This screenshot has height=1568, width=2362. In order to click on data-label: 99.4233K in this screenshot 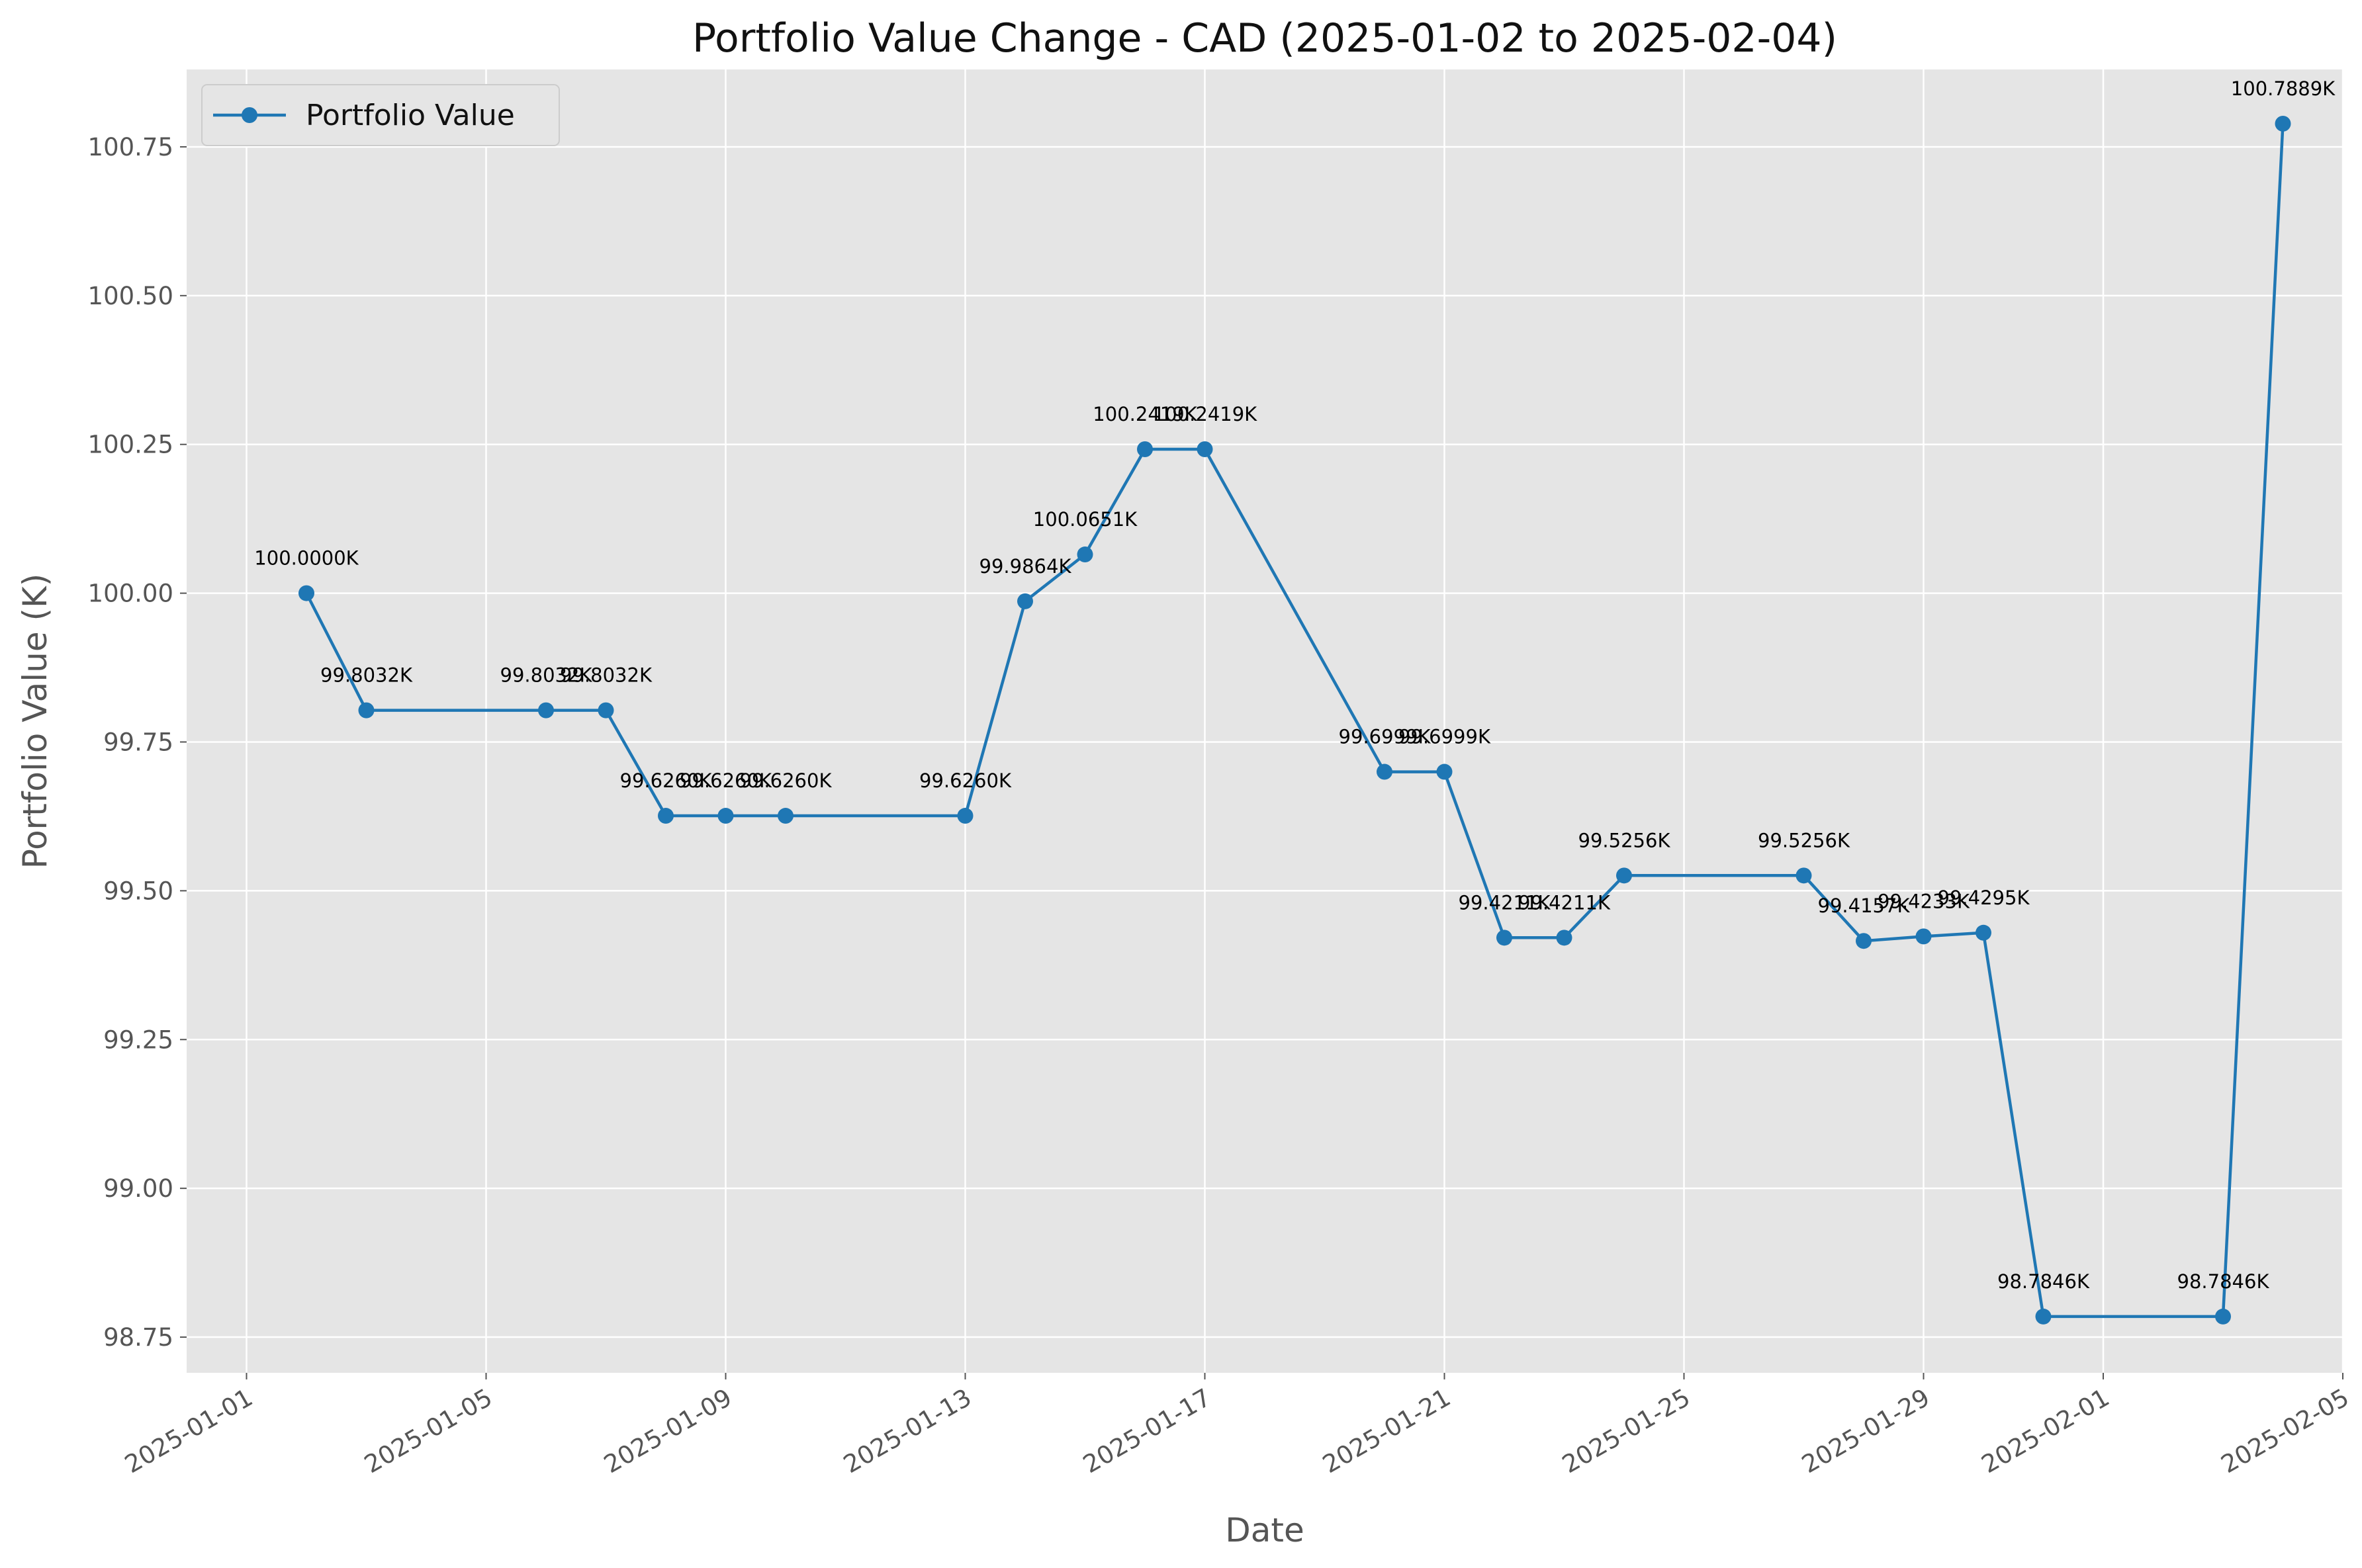, I will do `click(1924, 901)`.